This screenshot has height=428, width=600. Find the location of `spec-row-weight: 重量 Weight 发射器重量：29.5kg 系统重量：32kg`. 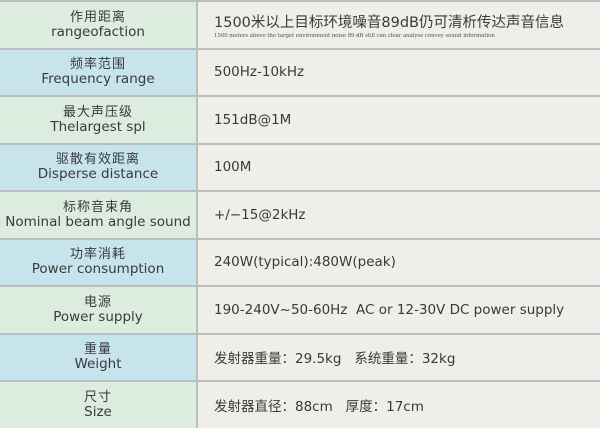

spec-row-weight: 重量 Weight 发射器重量：29.5kg 系统重量：32kg is located at coordinates (300, 357).